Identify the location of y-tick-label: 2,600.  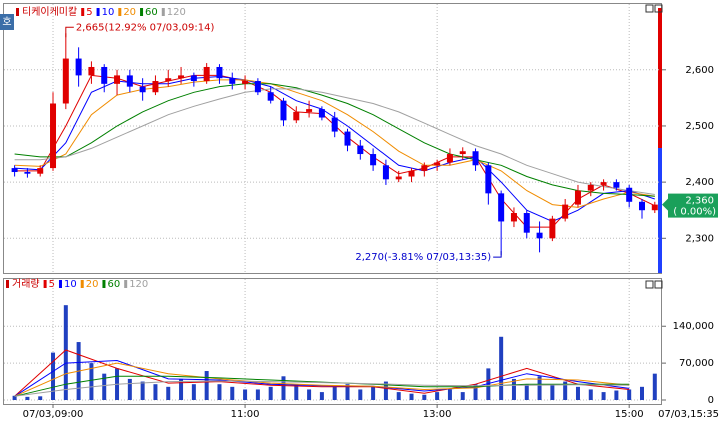
(699, 70).